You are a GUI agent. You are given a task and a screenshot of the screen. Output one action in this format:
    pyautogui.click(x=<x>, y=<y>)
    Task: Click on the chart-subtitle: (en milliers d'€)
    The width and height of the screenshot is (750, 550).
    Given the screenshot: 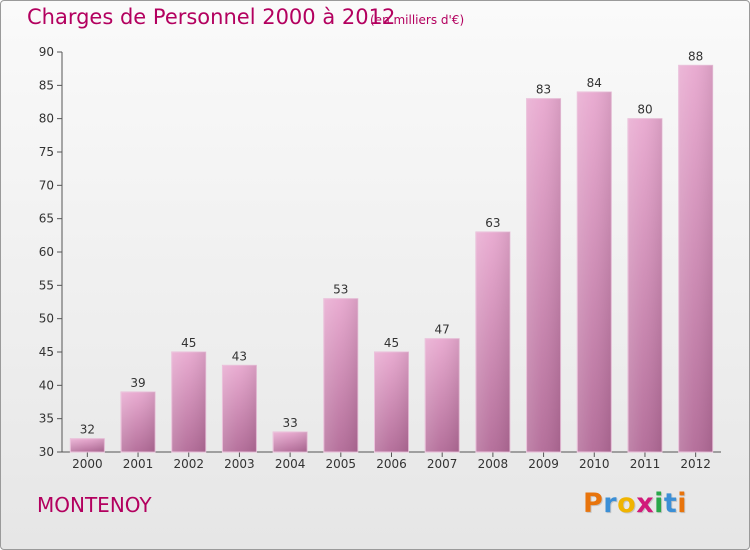 What is the action you would take?
    pyautogui.click(x=417, y=20)
    